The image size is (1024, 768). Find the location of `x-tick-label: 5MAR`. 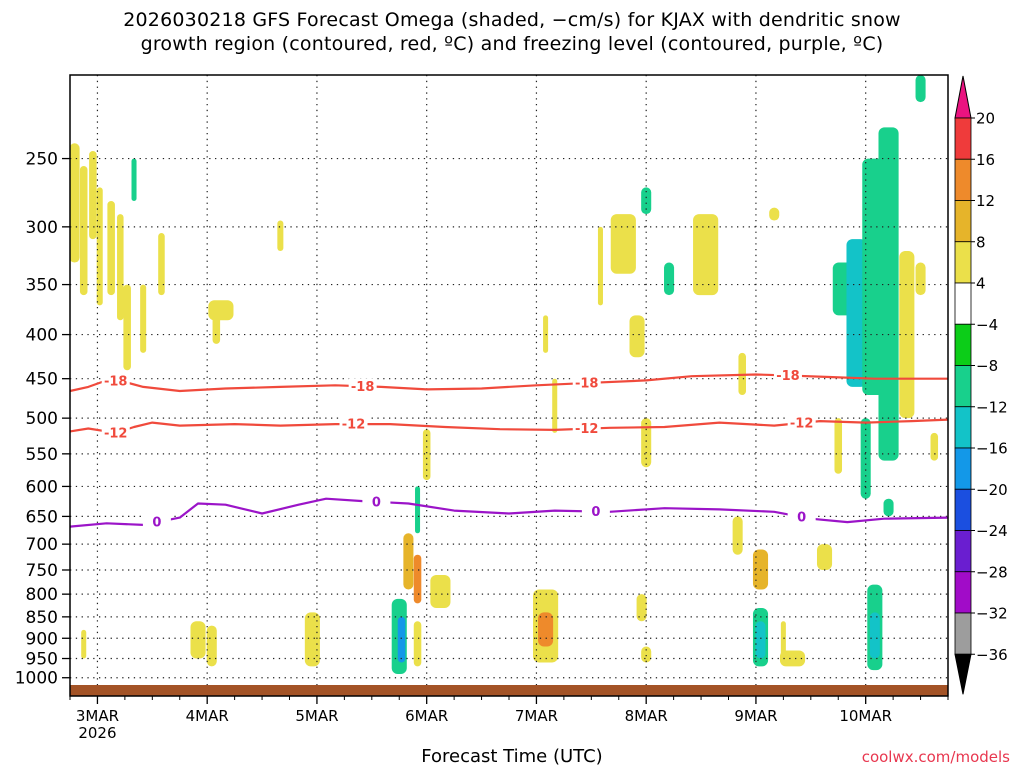

x-tick-label: 5MAR is located at coordinates (316, 716).